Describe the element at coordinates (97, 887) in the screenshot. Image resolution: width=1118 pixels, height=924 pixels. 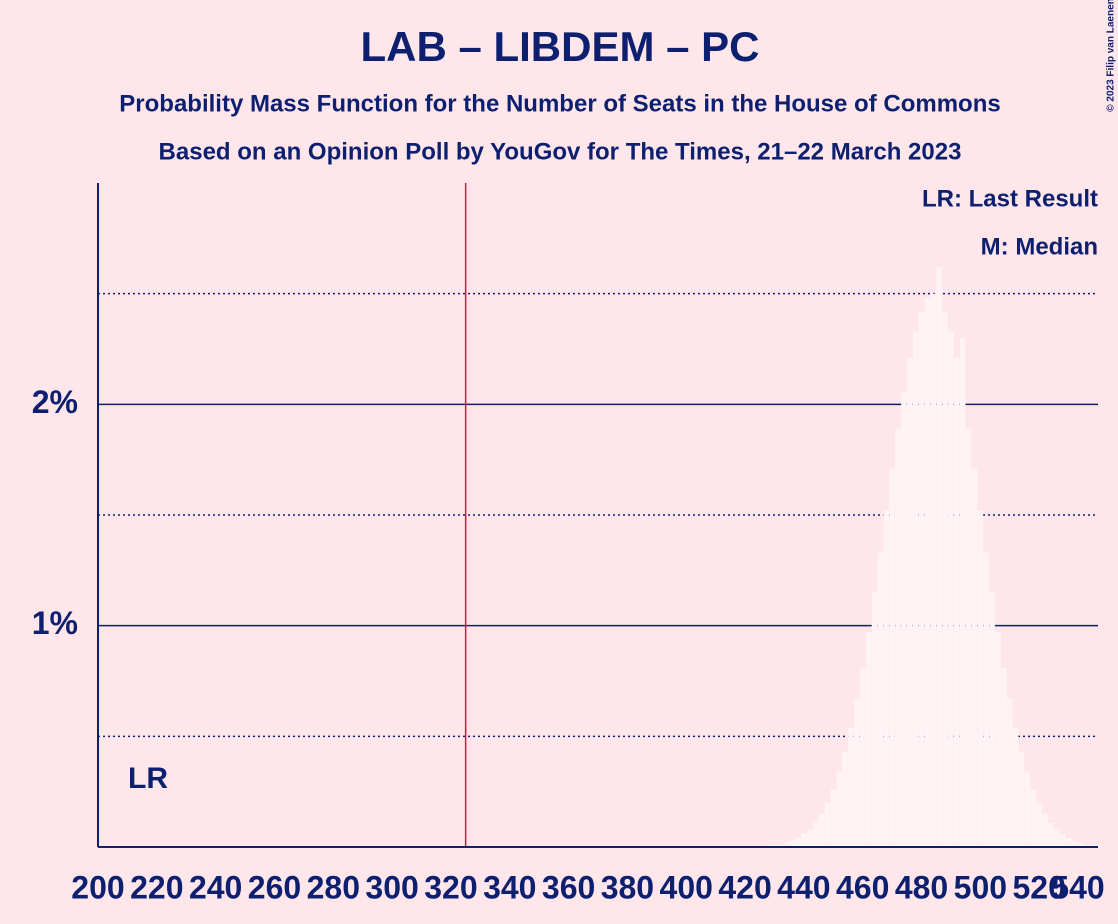
I see `x-tick-label: 200` at that location.